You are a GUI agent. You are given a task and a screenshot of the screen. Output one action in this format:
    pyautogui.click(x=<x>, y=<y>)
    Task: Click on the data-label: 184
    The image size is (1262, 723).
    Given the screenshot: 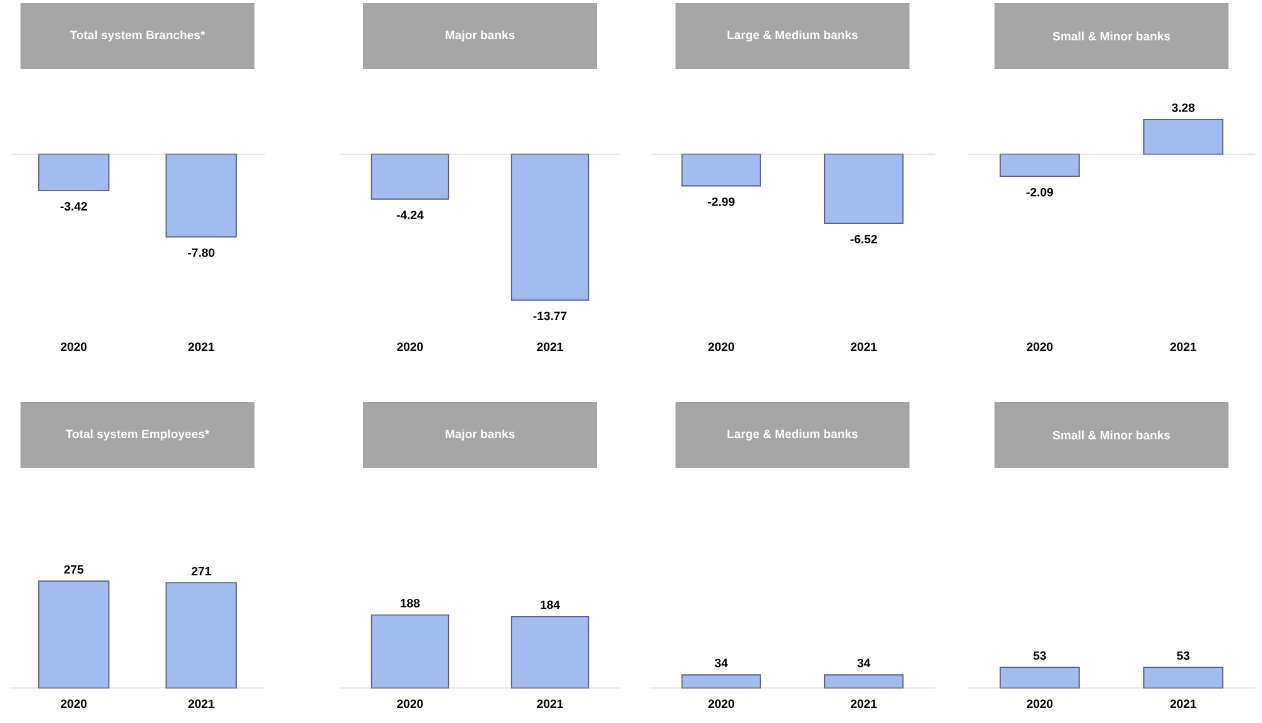 What is the action you would take?
    pyautogui.click(x=550, y=604)
    